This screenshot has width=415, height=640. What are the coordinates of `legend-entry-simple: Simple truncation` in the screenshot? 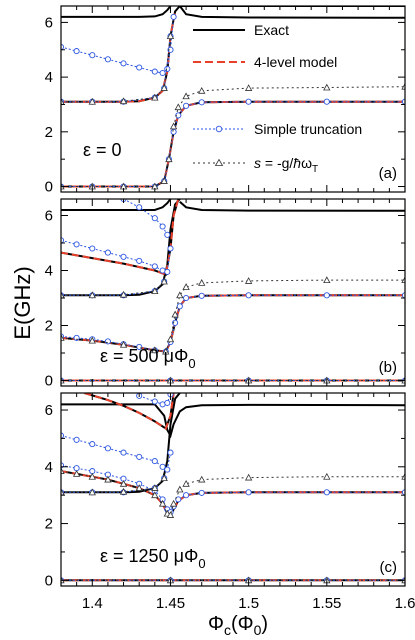 It's located at (277, 129).